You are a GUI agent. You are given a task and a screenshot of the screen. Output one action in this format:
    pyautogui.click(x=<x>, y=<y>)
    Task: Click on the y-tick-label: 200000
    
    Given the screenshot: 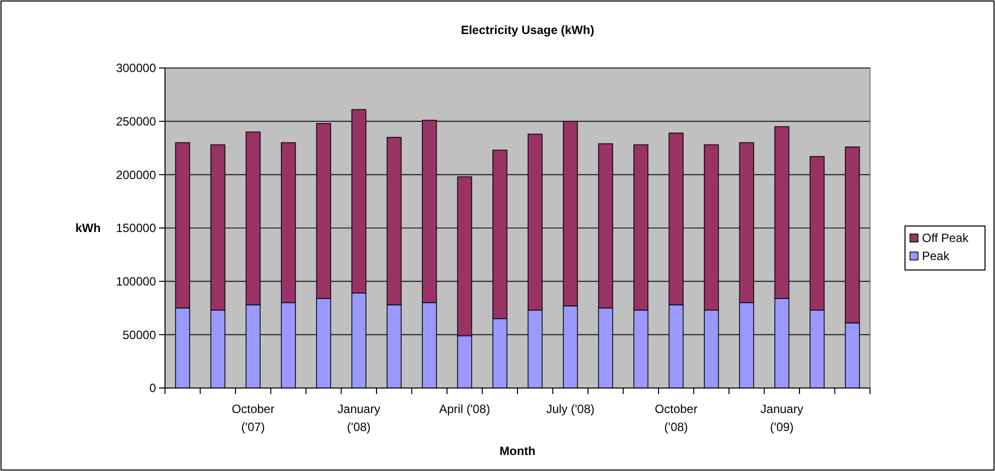 What is the action you would take?
    pyautogui.click(x=136, y=175)
    